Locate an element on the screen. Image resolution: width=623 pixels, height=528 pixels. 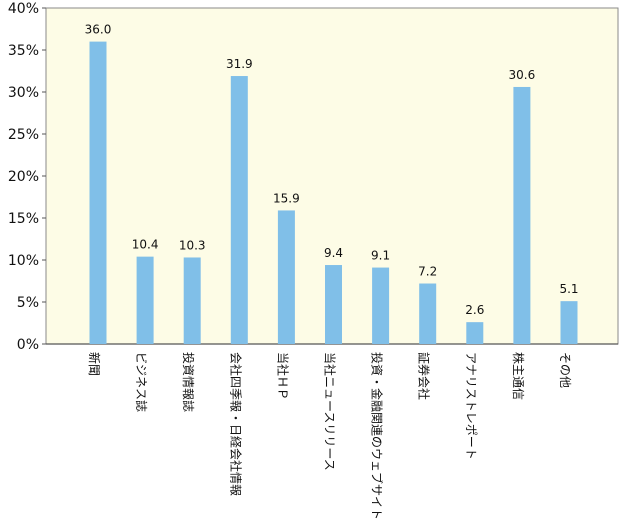
category-label: 証券会社 is located at coordinates (424, 376).